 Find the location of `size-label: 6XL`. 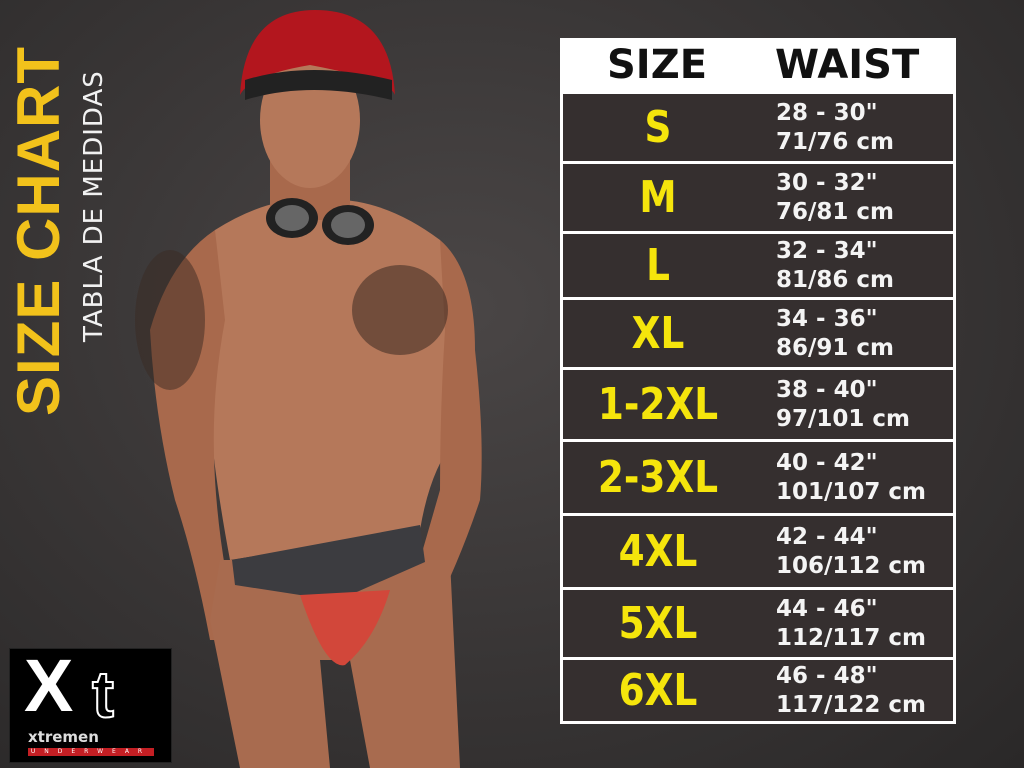

size-label: 6XL is located at coordinates (658, 690).